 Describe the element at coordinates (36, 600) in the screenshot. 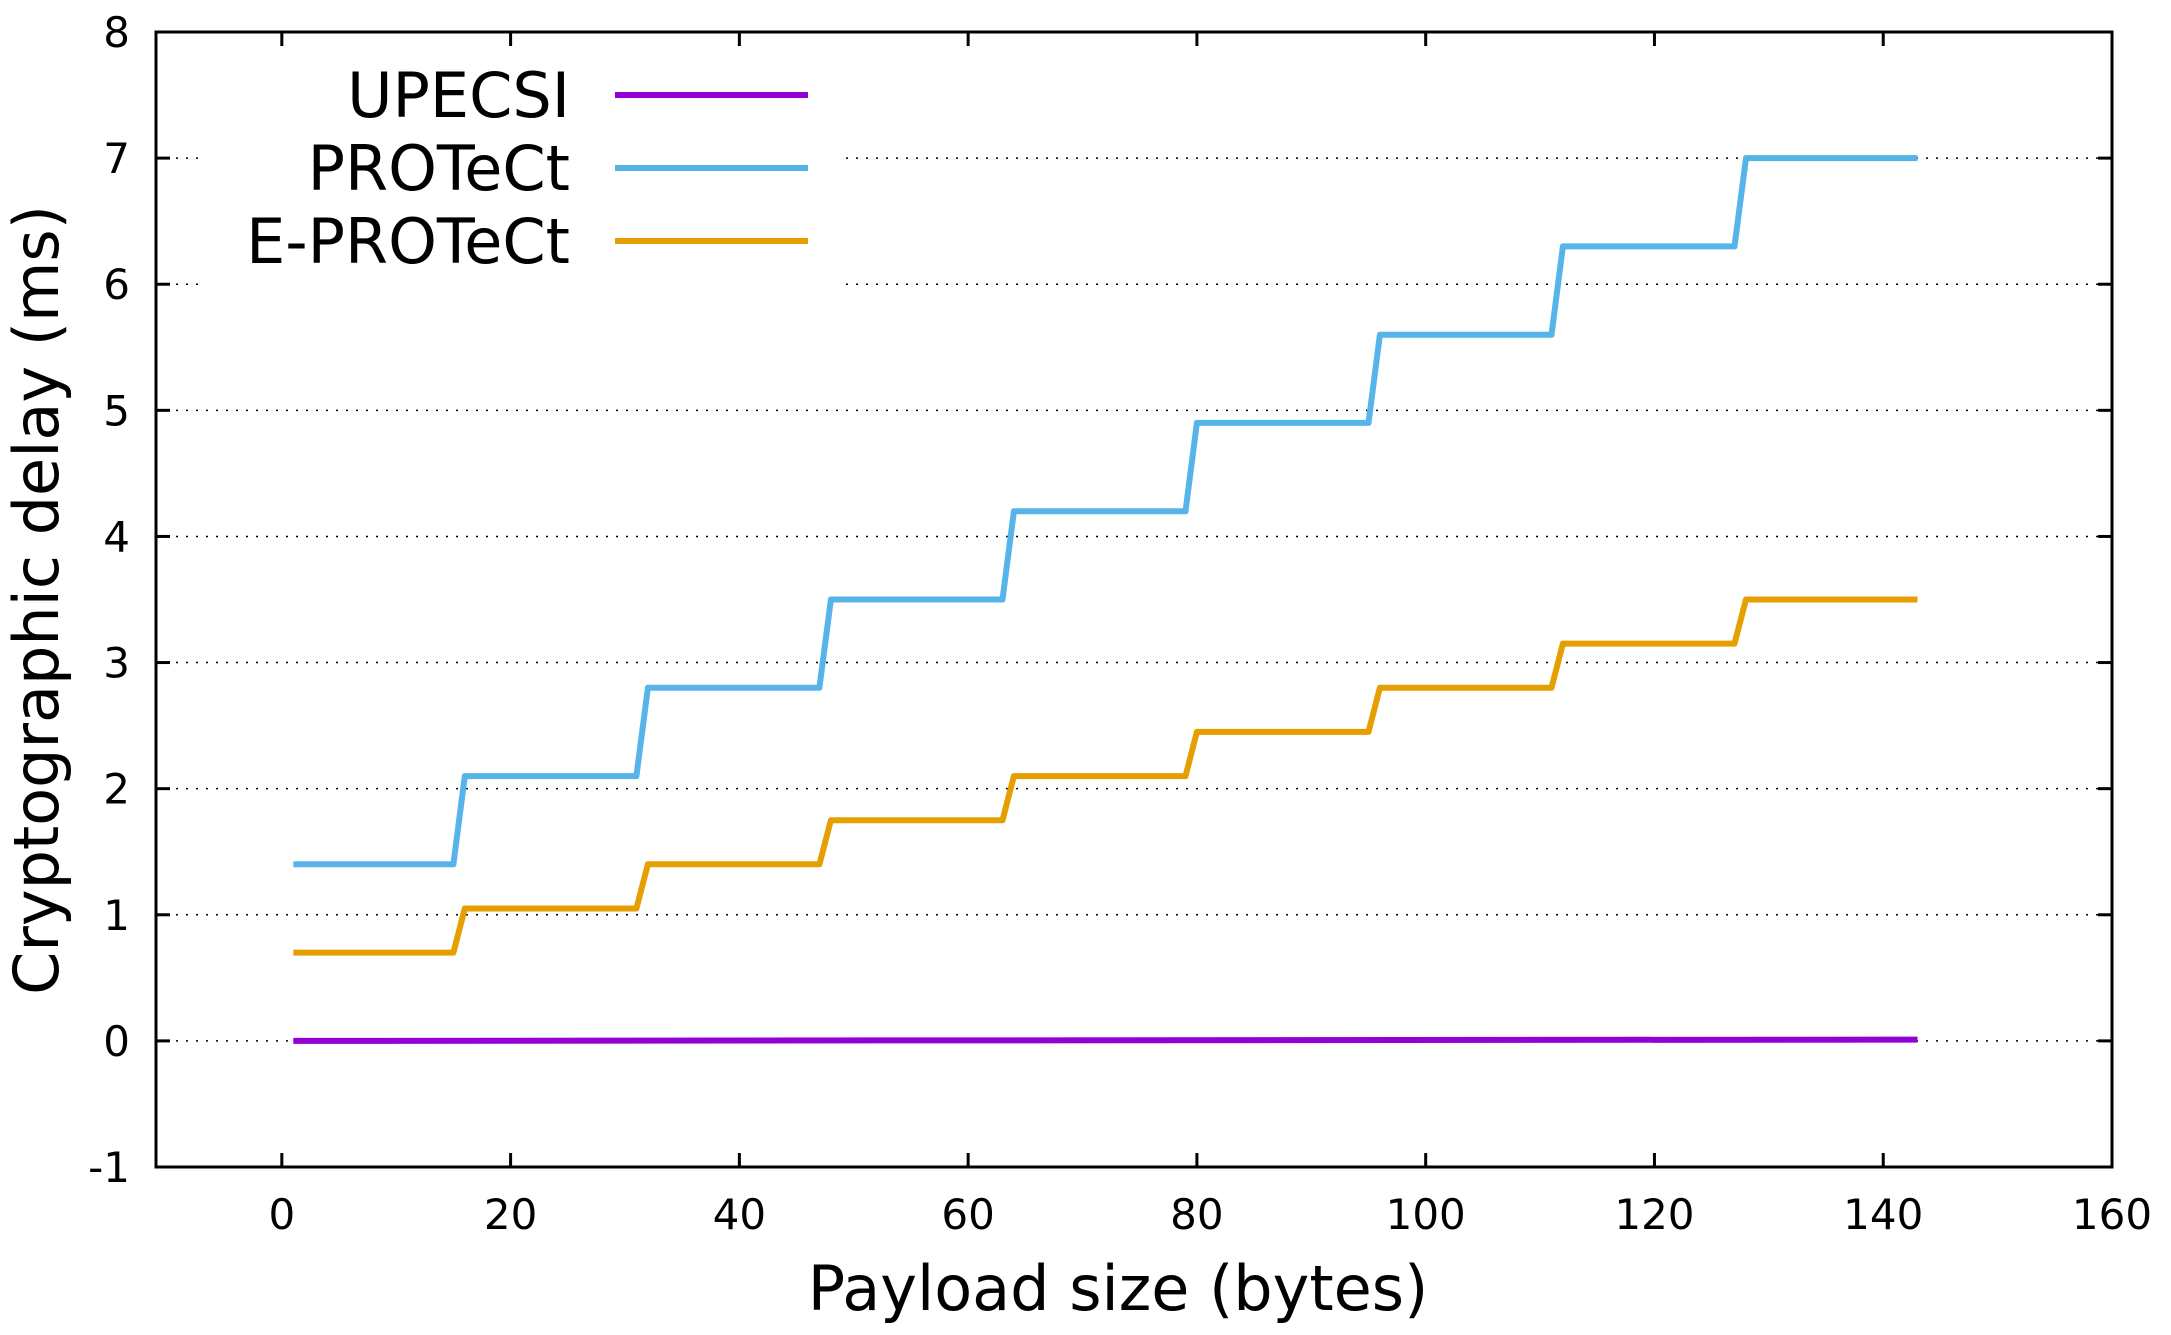

I see `y-axis-label: Cryptographic delay (ms)` at that location.